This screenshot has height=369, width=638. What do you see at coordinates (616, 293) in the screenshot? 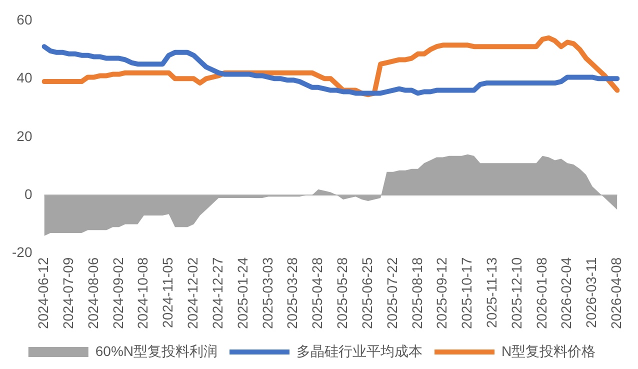
I see `x-tick-label: 2026-04-08` at bounding box center [616, 293].